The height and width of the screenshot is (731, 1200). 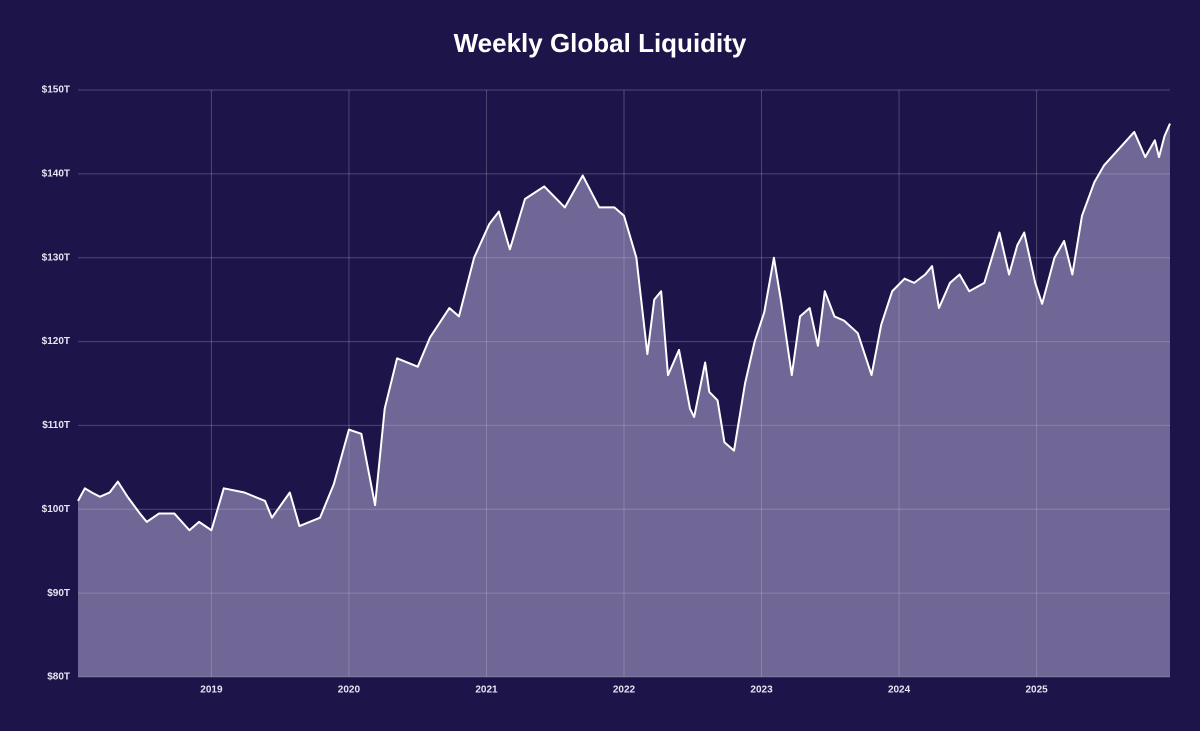 I want to click on y-tick-label: $150T, so click(x=56, y=90).